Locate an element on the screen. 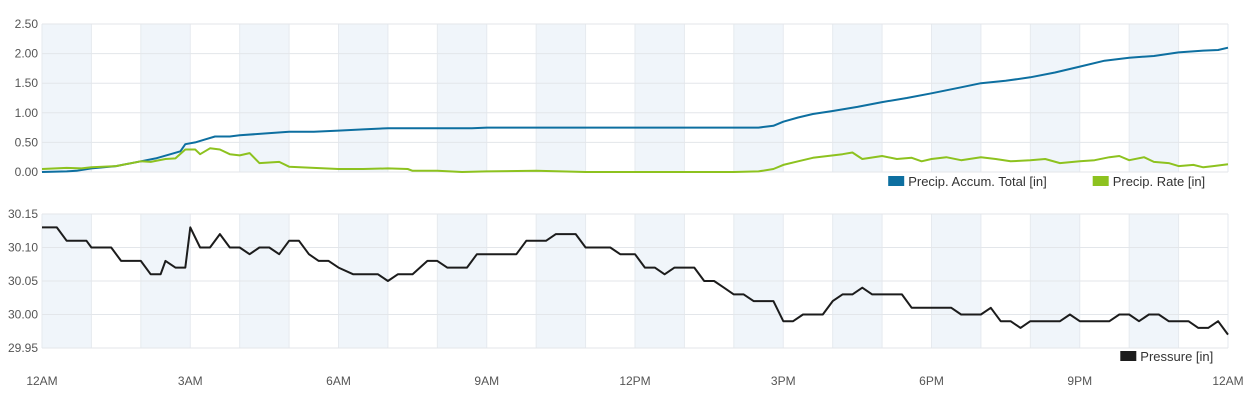 Image resolution: width=1252 pixels, height=410 pixels. y-tick-label: 30.00 is located at coordinates (23, 315).